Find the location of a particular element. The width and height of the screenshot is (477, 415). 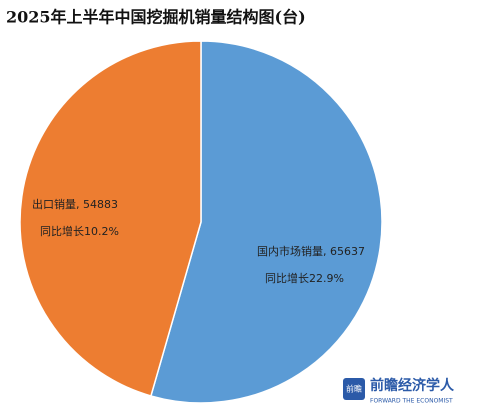

annotation: 同比增长22.9% is located at coordinates (304, 278).